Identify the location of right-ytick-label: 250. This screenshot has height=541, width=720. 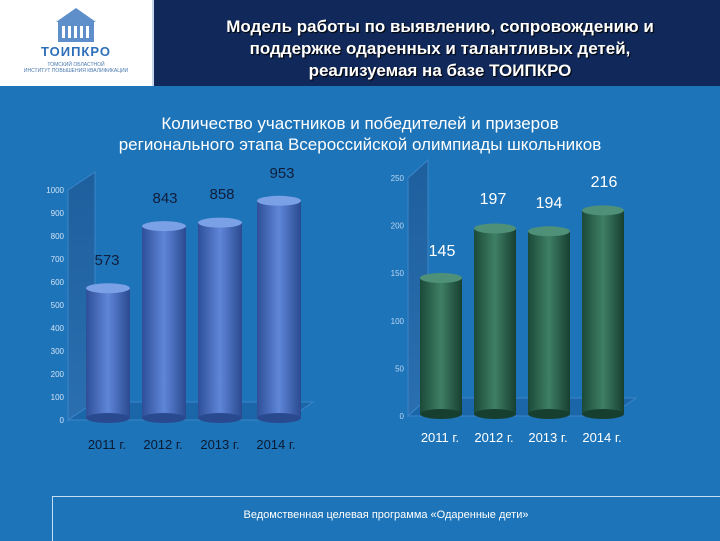
(398, 178).